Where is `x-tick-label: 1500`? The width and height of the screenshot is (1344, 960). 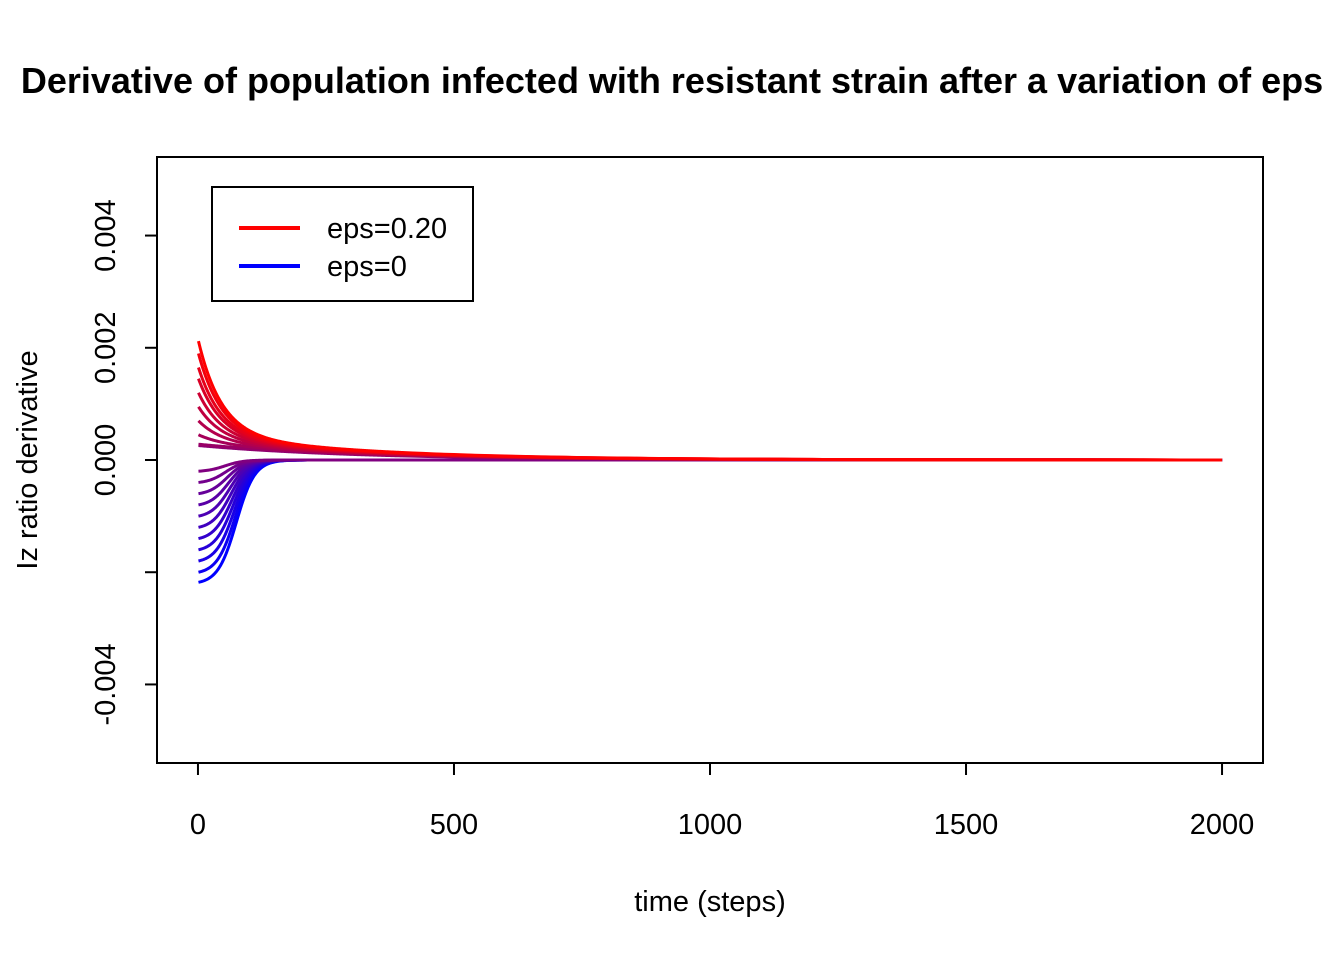 x-tick-label: 1500 is located at coordinates (966, 825).